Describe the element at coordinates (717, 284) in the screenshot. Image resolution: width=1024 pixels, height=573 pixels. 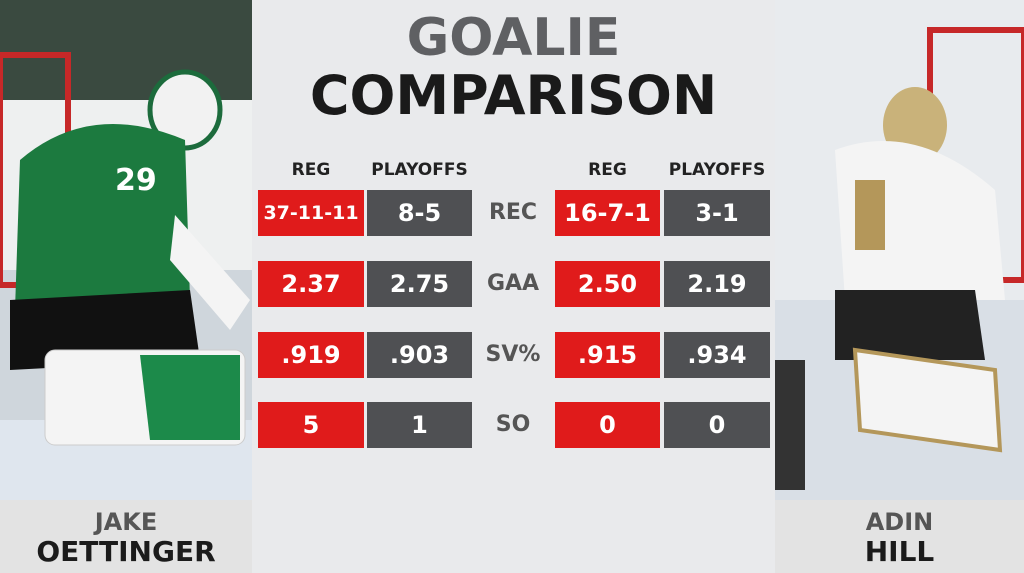
I see `stat-cell: 2.19` at that location.